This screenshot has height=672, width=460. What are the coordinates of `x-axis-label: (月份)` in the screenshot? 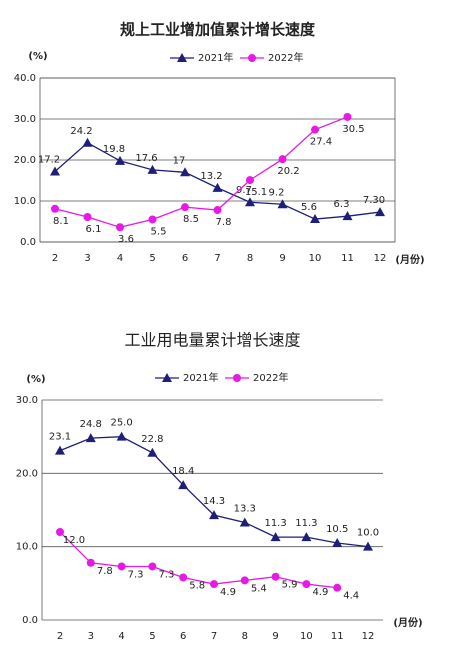 It's located at (409, 259).